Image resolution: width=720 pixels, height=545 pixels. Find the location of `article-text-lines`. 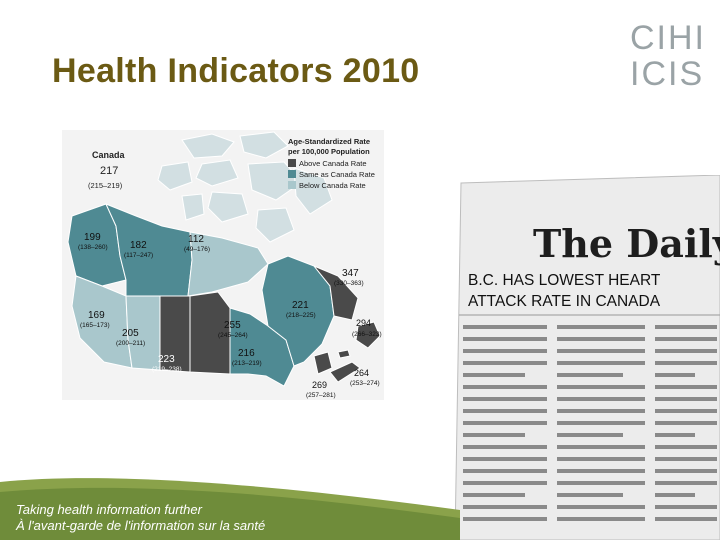

article-text-lines is located at coordinates (590, 423).